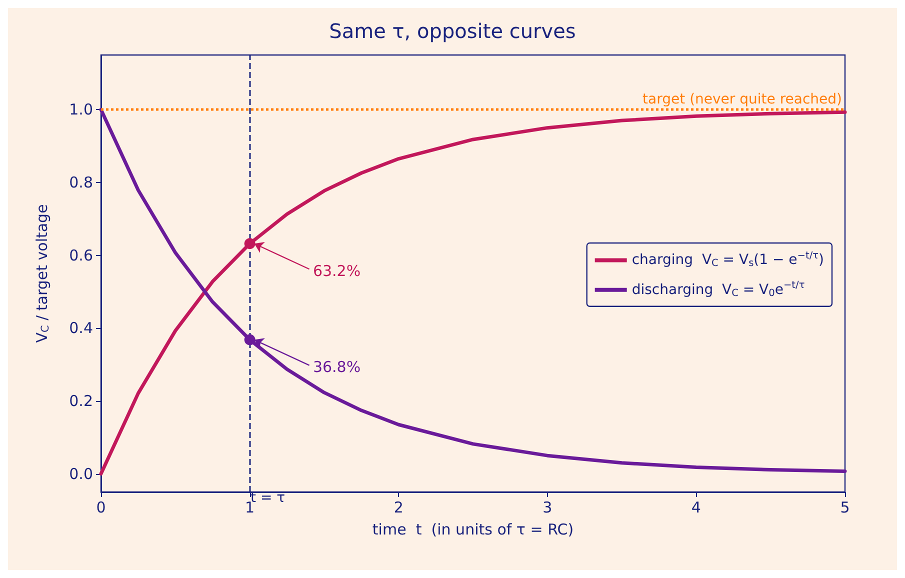 This screenshot has width=905, height=578. What do you see at coordinates (81, 401) in the screenshot?
I see `y-tick-label: 0.2` at bounding box center [81, 401].